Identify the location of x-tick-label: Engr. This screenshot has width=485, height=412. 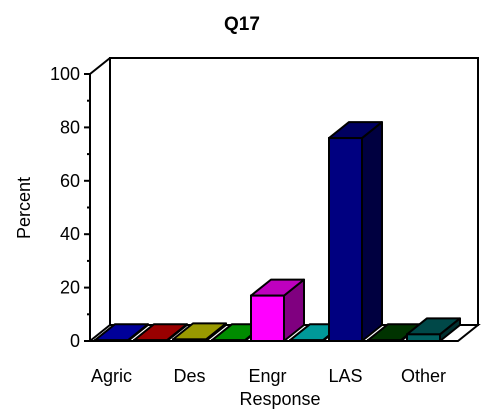
(267, 376).